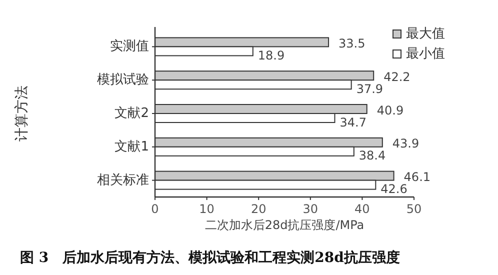 The image size is (498, 275). What do you see at coordinates (390, 110) in the screenshot?
I see `data-label: 40.9` at bounding box center [390, 110].